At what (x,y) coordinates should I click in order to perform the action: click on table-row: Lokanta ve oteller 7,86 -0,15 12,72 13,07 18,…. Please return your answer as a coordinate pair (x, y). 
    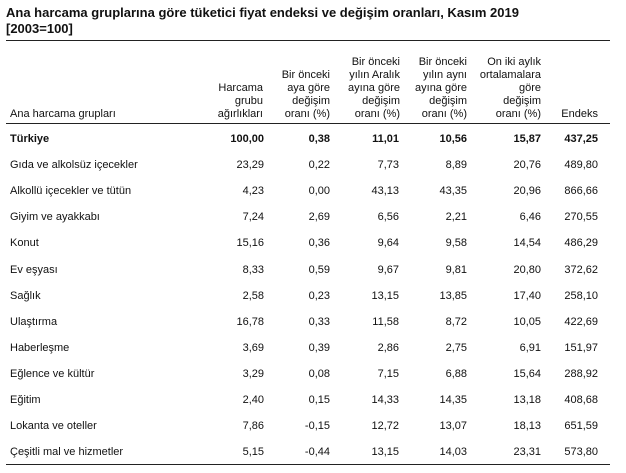
    Looking at the image, I should click on (308, 426).